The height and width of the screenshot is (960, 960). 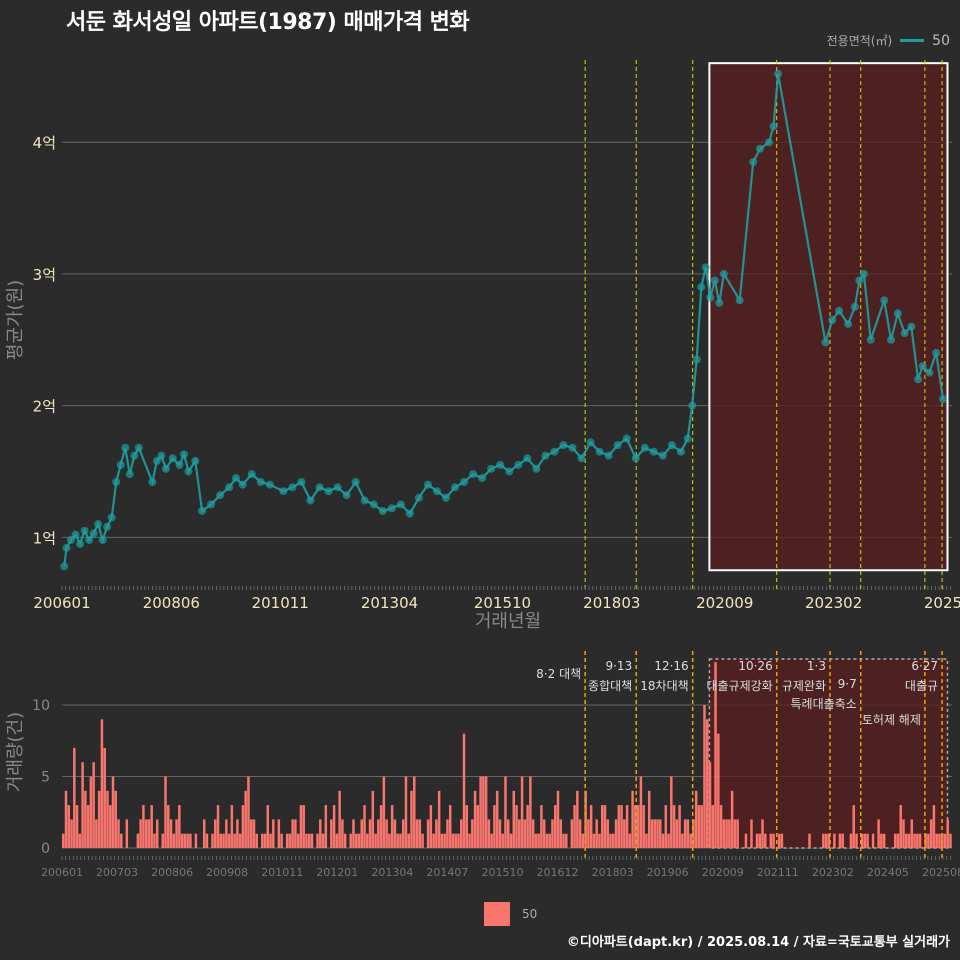 I want to click on policy-date-label: 6·27, so click(x=924, y=666).